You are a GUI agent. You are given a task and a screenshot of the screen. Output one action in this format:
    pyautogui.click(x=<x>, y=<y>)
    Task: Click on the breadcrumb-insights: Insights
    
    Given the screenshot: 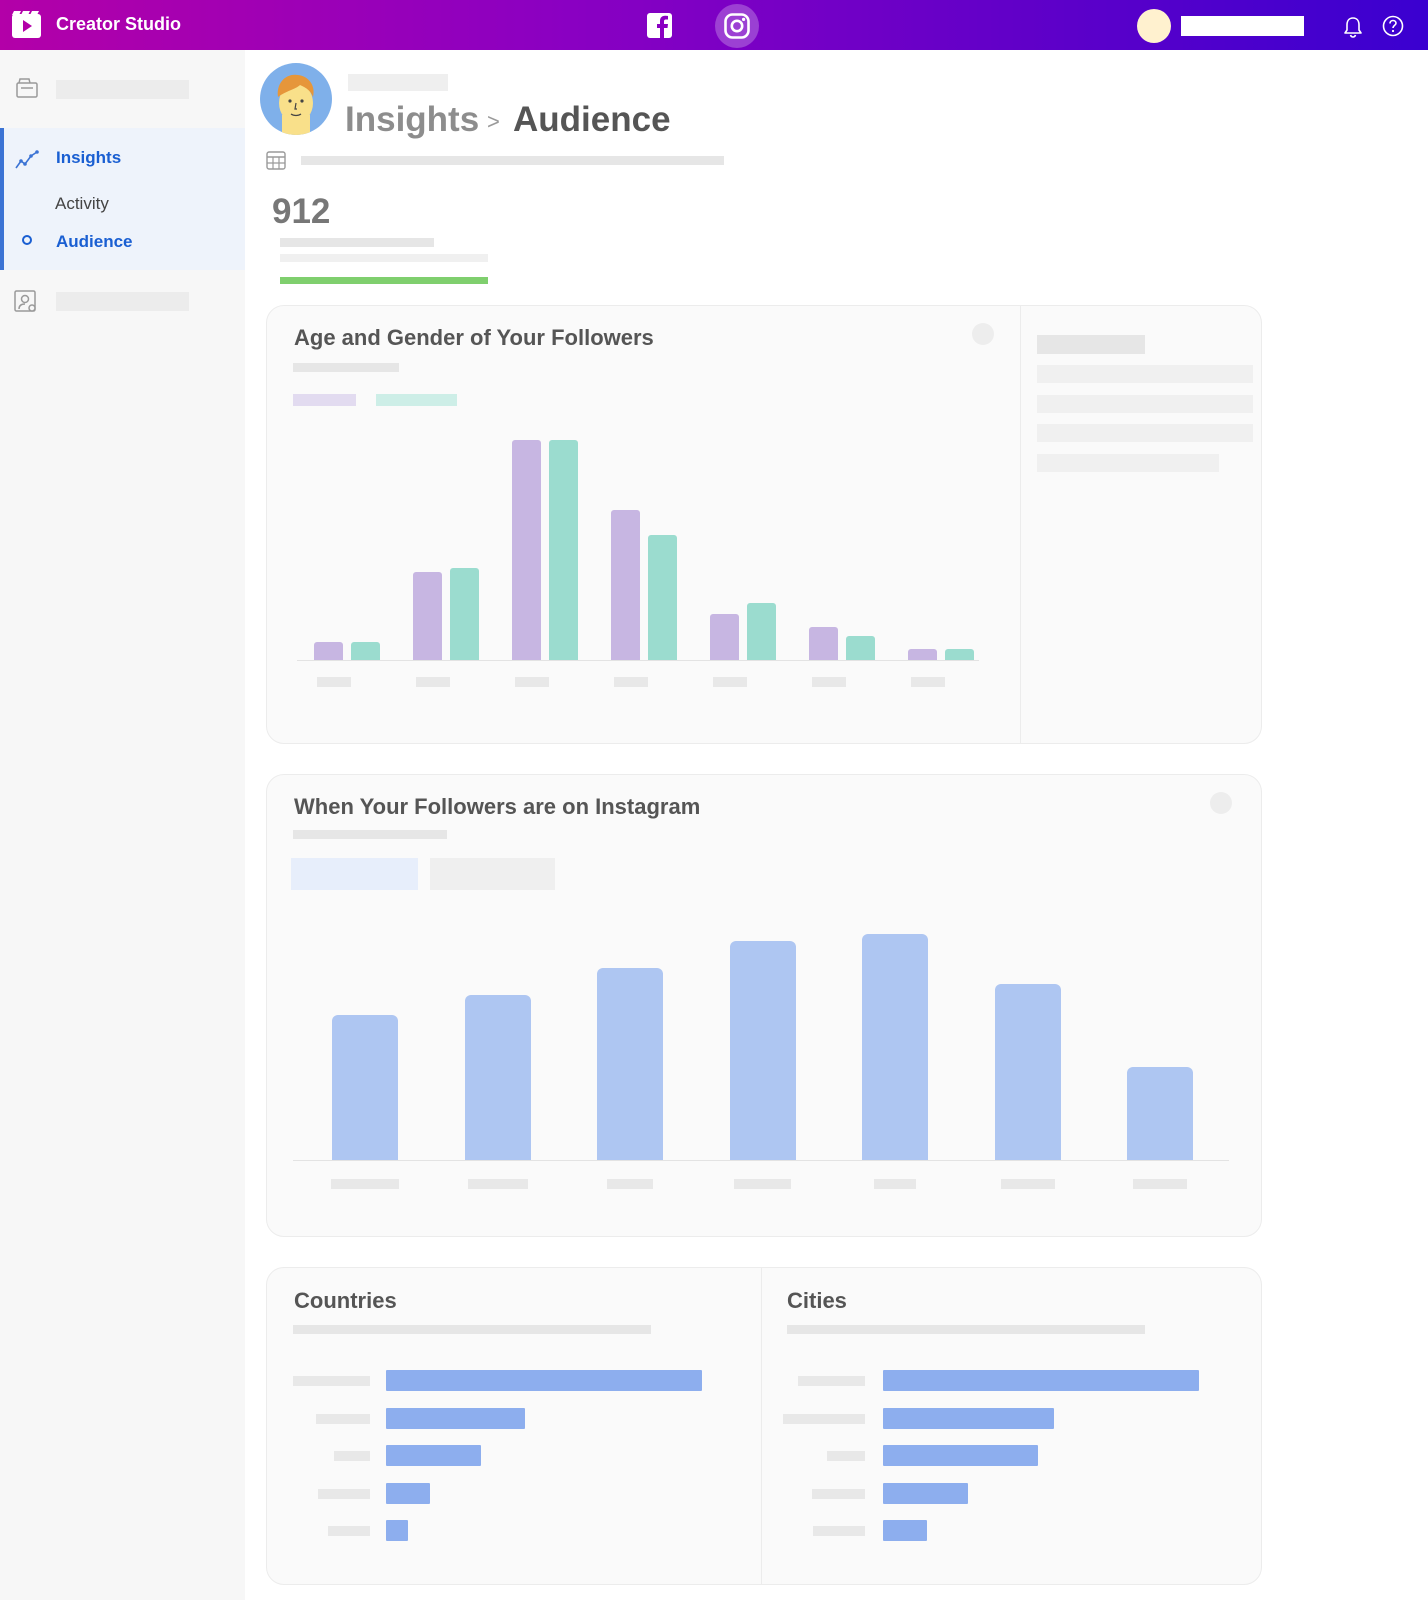 What is the action you would take?
    pyautogui.click(x=412, y=119)
    